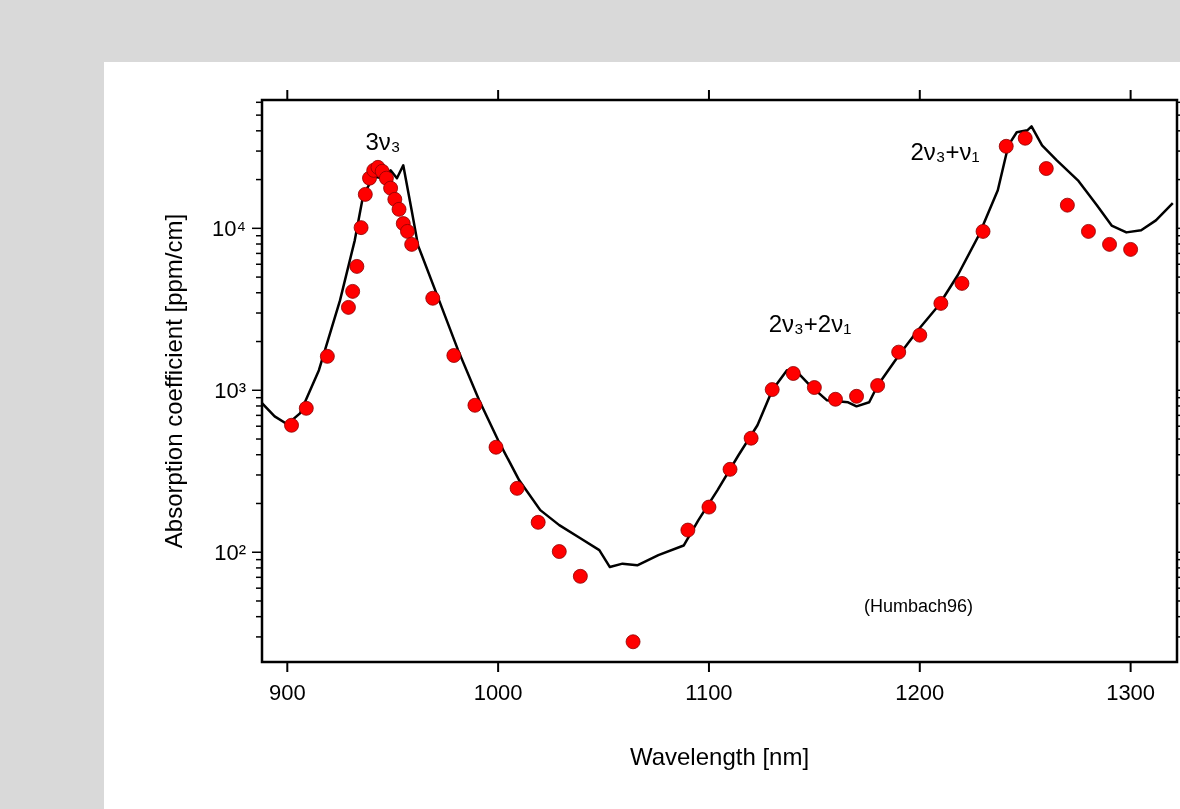 Image resolution: width=1180 pixels, height=809 pixels. I want to click on x-tick-label: 900, so click(287, 692).